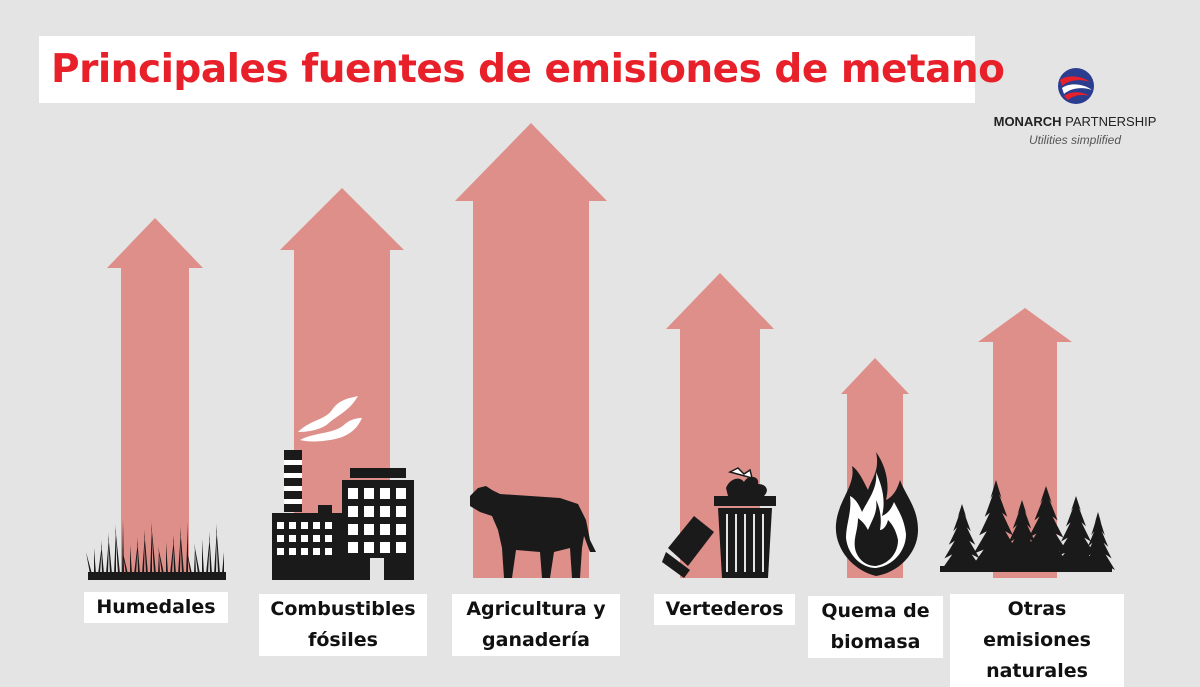 The width and height of the screenshot is (1200, 687). What do you see at coordinates (1075, 140) in the screenshot?
I see `logo-tagline: Utilities simplified` at bounding box center [1075, 140].